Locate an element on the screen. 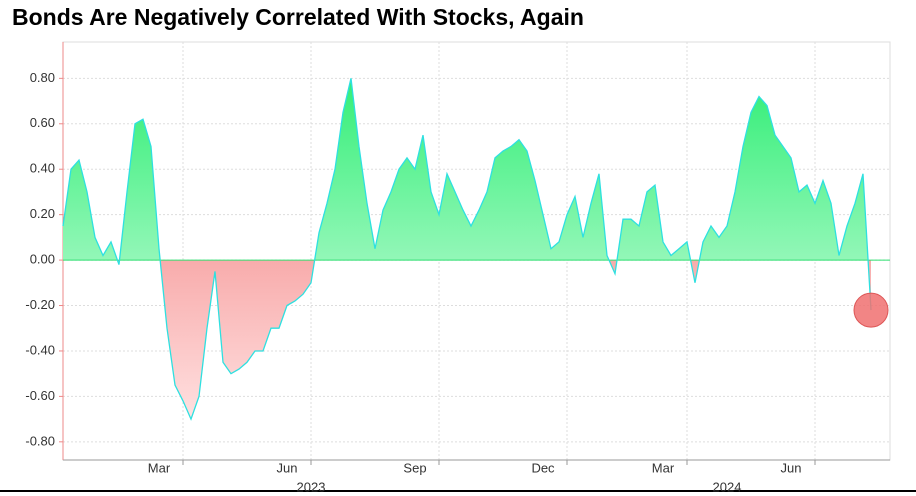  y-tick-label: -0.80 is located at coordinates (40, 440).